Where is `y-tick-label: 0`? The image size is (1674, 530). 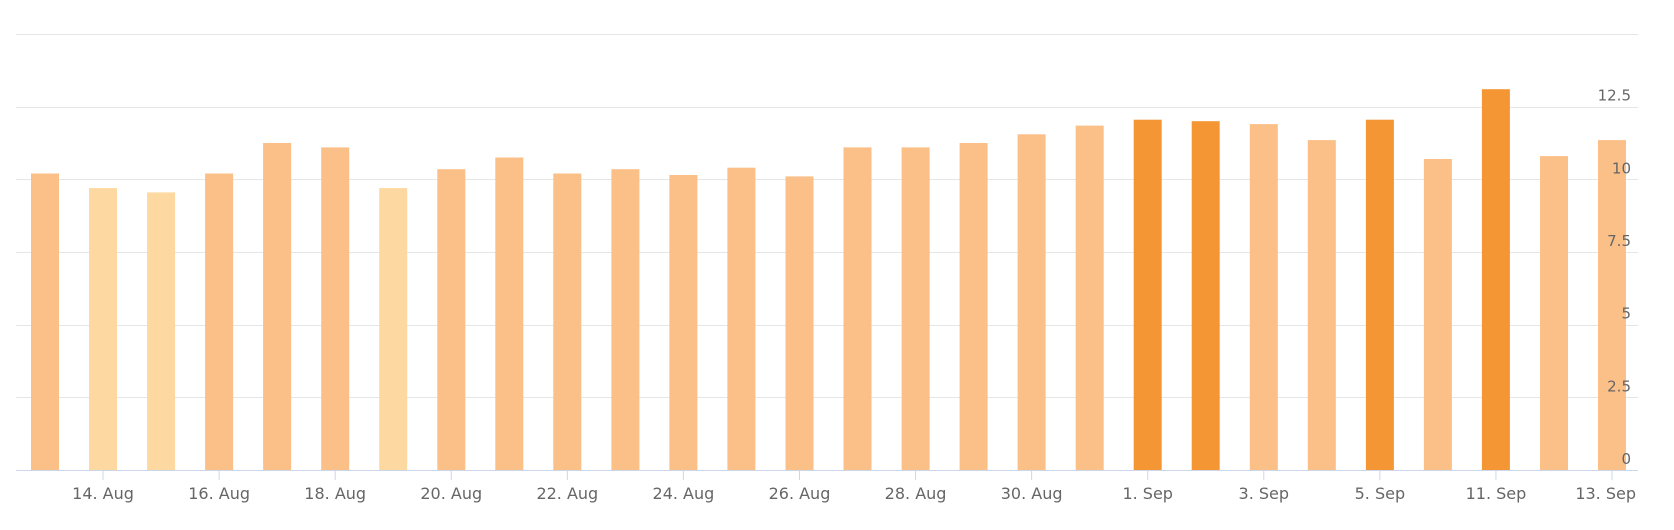 y-tick-label: 0 is located at coordinates (1626, 459).